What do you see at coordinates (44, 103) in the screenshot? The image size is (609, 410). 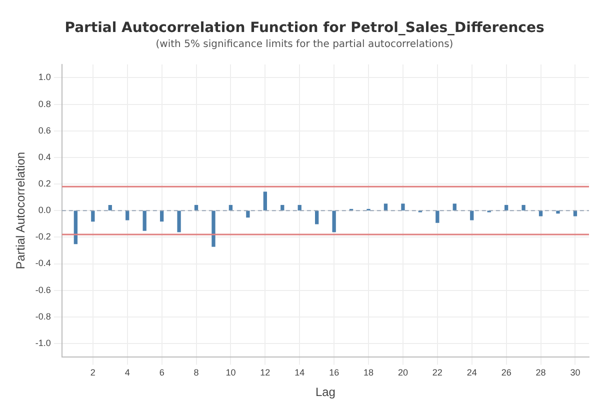 I see `y-tick-label: 0.8` at bounding box center [44, 103].